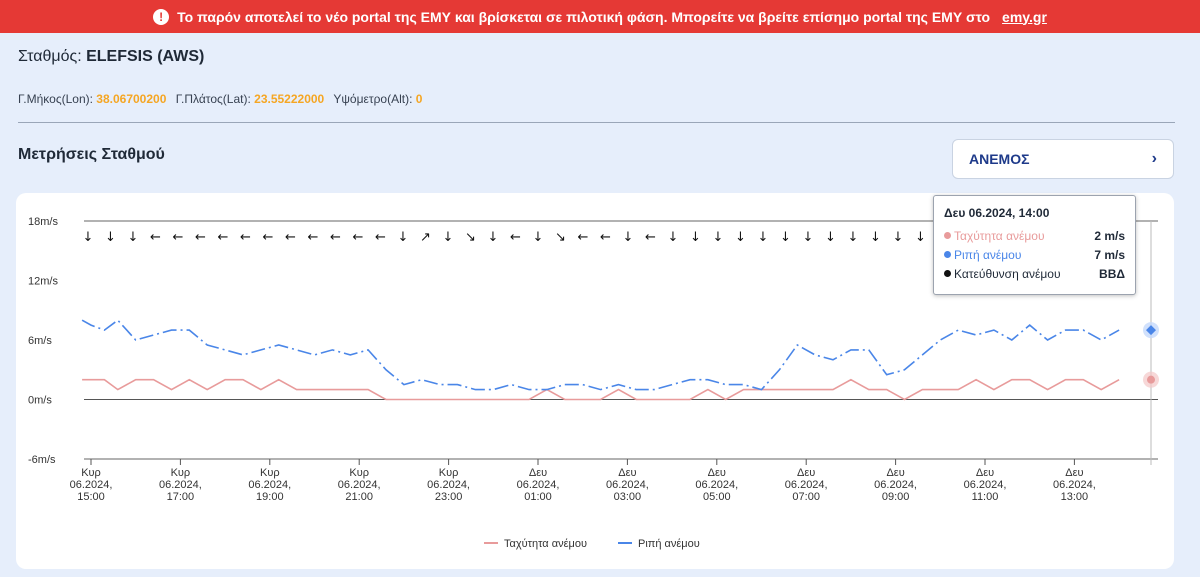  What do you see at coordinates (289, 99) in the screenshot?
I see `lat-value: 23.55222000` at bounding box center [289, 99].